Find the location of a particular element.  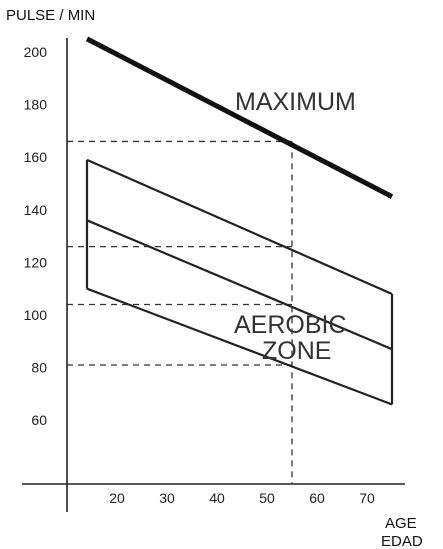

y-tick-label-180: 180 is located at coordinates (36, 105).